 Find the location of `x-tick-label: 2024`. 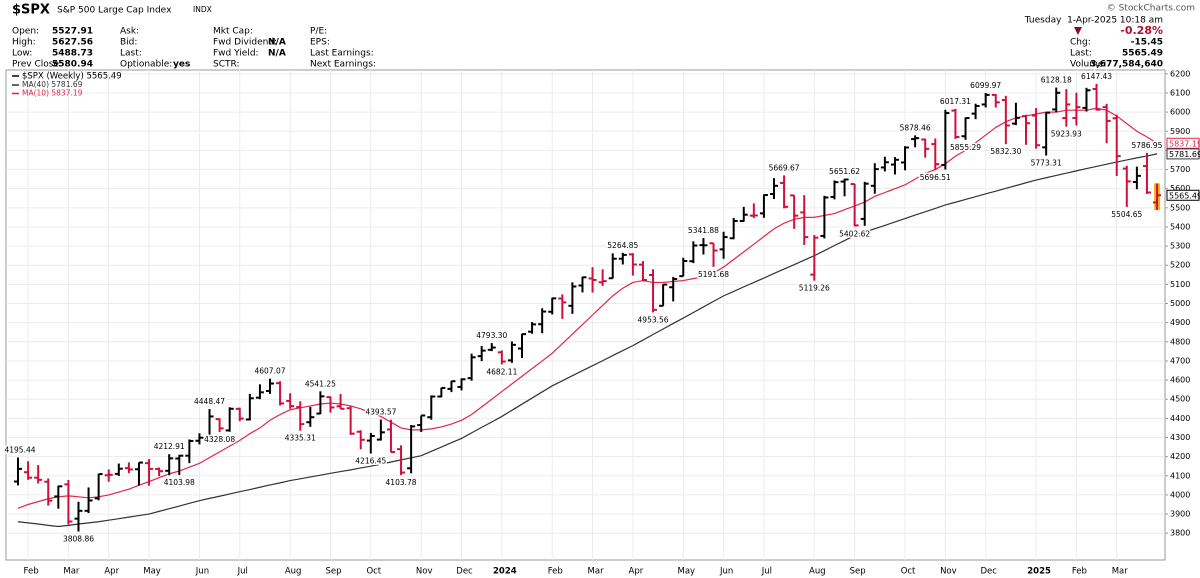

x-tick-label: 2024 is located at coordinates (505, 572).